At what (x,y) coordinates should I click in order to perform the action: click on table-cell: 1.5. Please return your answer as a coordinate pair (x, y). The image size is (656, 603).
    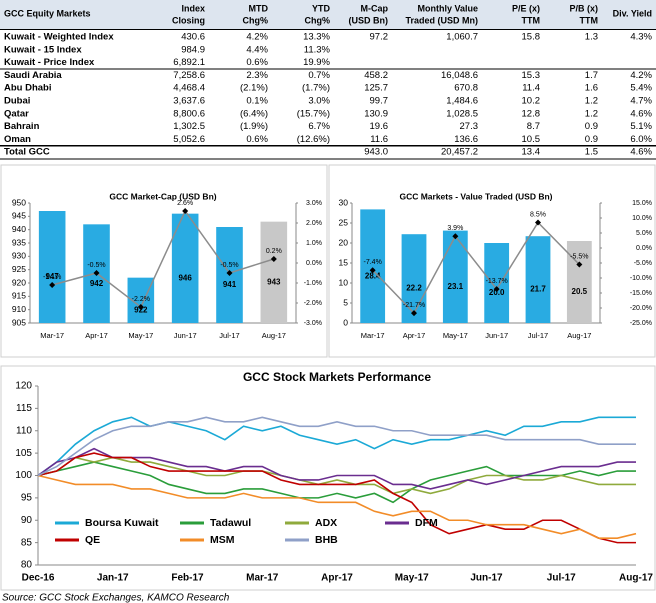
    Looking at the image, I should click on (591, 152).